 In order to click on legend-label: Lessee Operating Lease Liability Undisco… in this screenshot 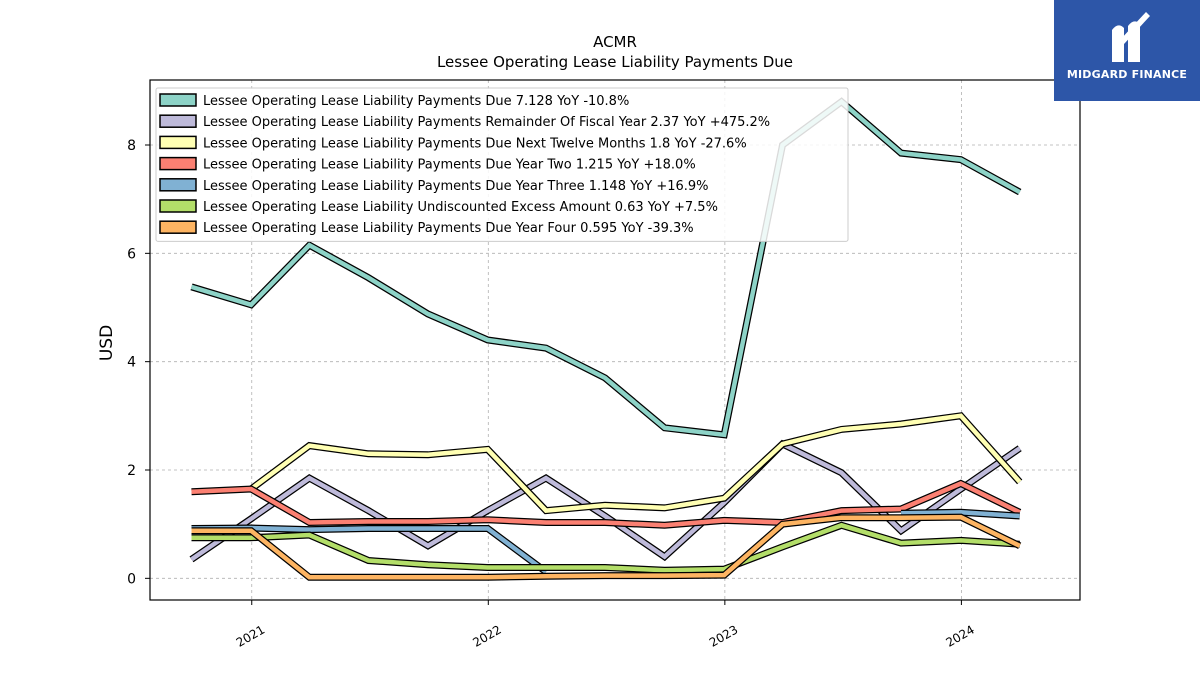, I will do `click(460, 207)`.